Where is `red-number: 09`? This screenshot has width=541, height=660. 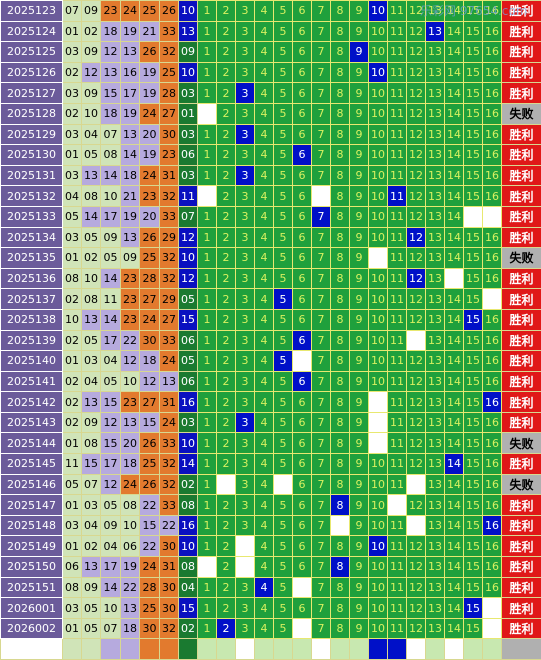 red-number: 09 is located at coordinates (130, 258).